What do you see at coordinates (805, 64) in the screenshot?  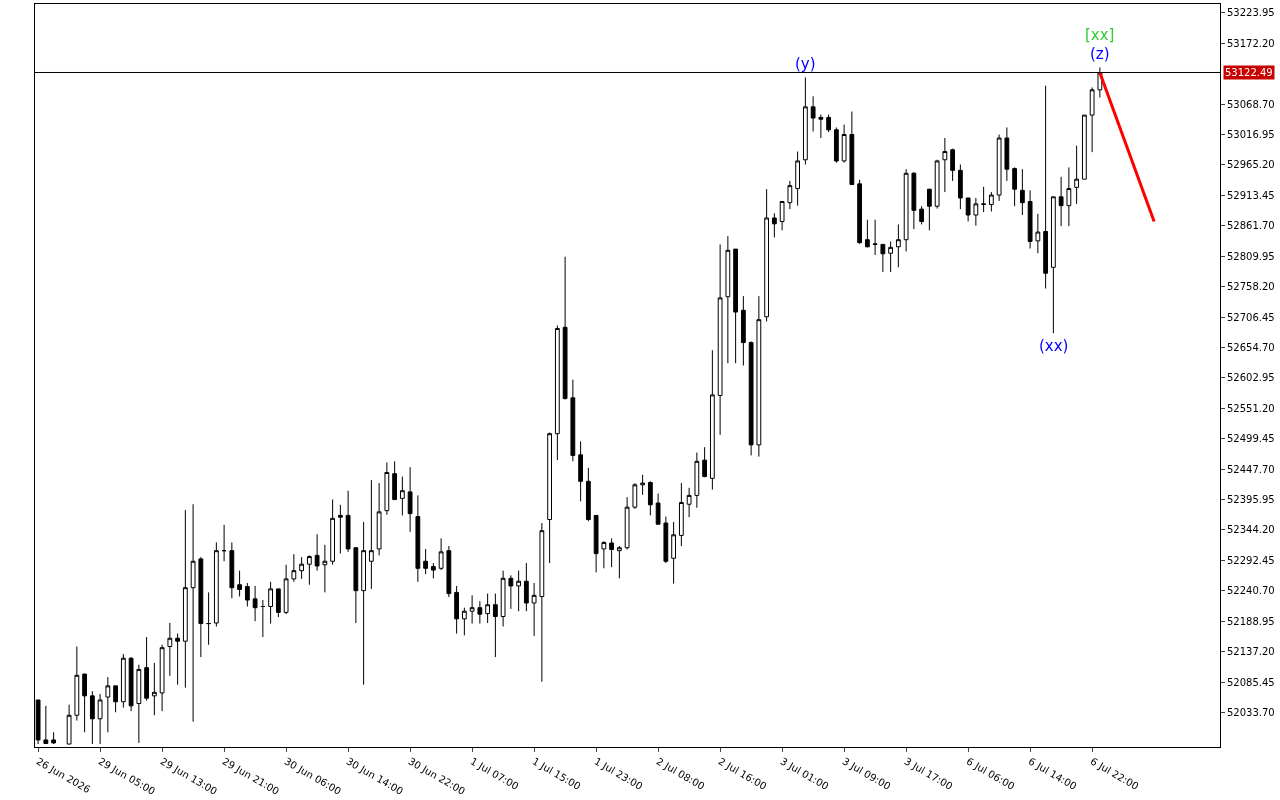 I see `annotation: (y)` at bounding box center [805, 64].